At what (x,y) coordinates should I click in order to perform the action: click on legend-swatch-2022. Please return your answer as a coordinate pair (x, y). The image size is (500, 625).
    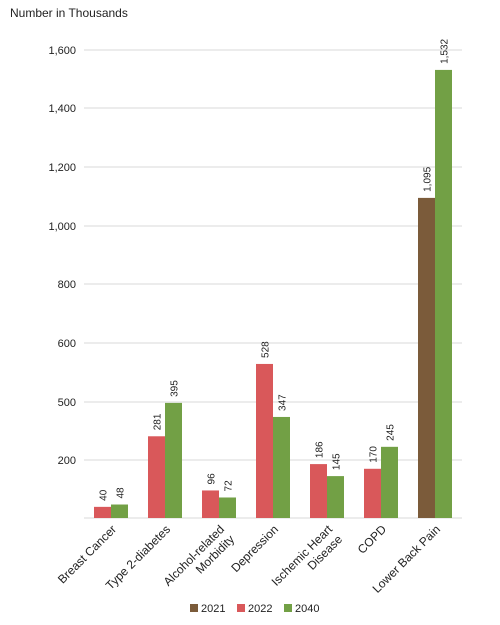
    Looking at the image, I should click on (241, 608).